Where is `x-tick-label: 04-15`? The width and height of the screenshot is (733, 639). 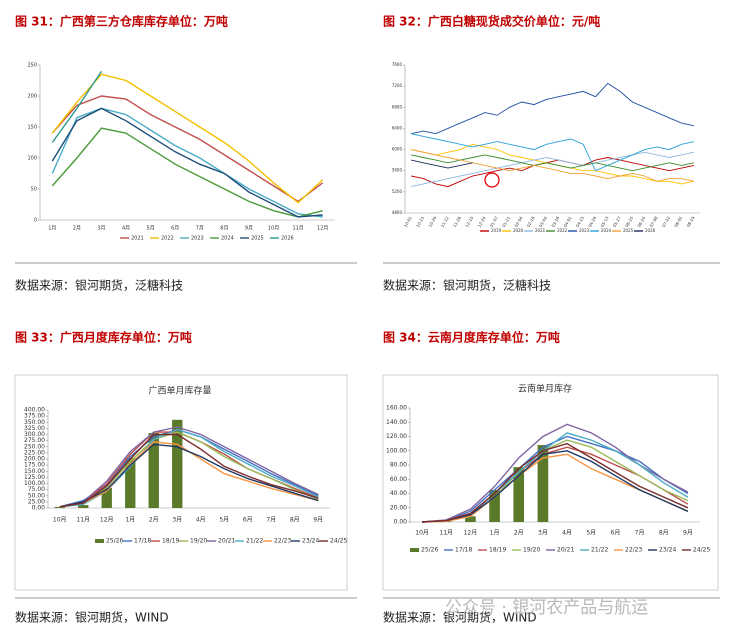
x-tick-label: 04-15 is located at coordinates (580, 221).